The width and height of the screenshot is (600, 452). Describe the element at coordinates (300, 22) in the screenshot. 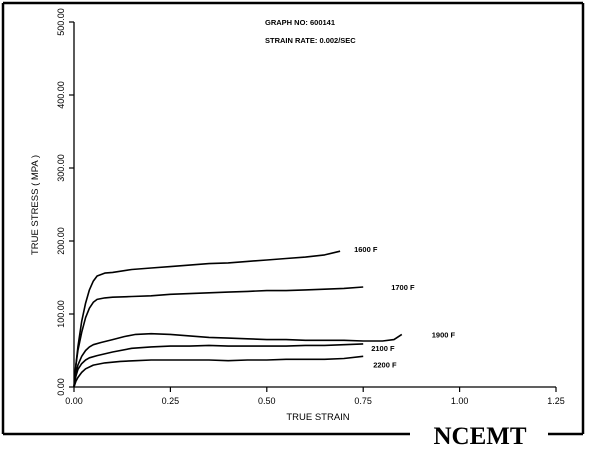

I see `graph-number-label: GRAPH NO: 600141` at that location.